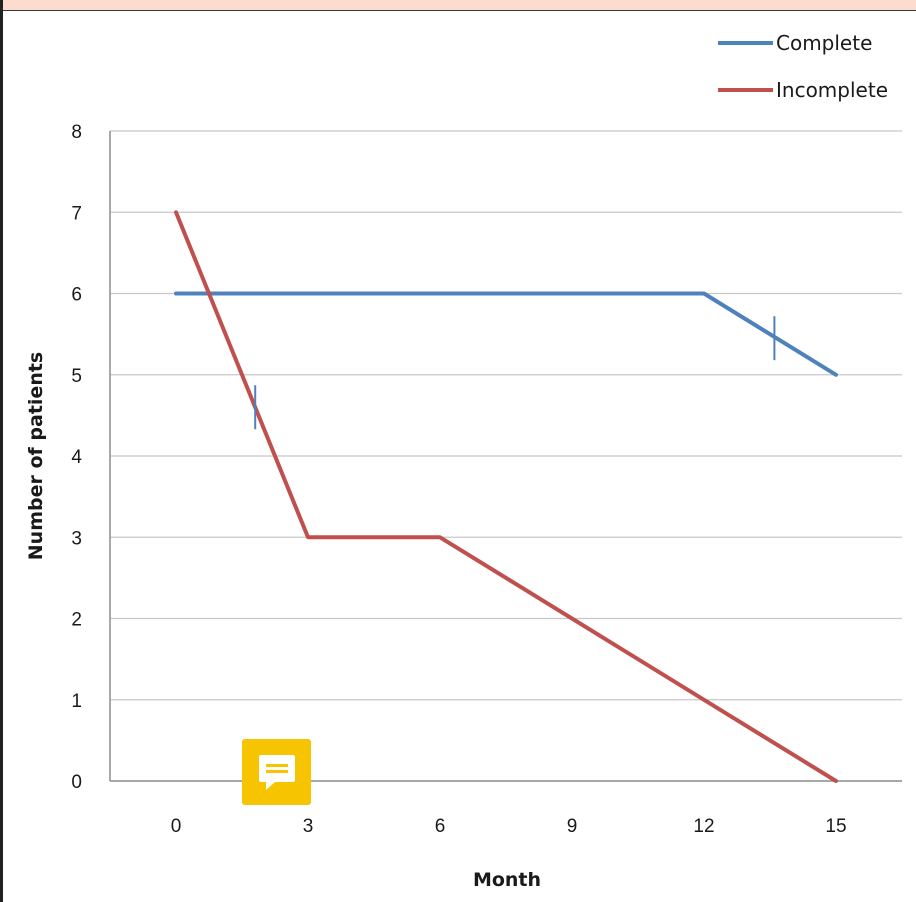 This screenshot has height=902, width=916. I want to click on legend-label-complete: Complete, so click(824, 43).